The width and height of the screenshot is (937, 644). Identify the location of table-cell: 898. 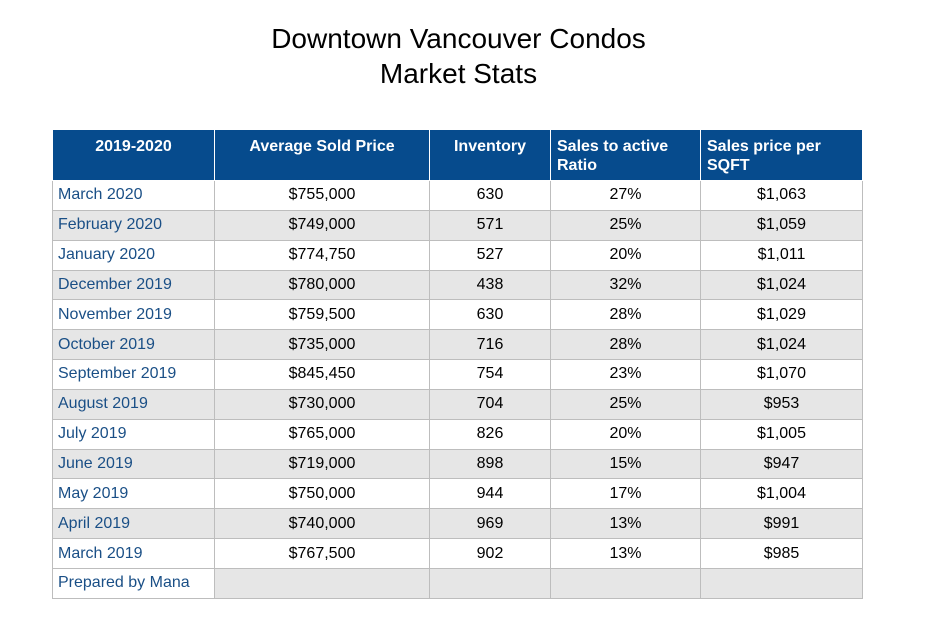
(490, 464).